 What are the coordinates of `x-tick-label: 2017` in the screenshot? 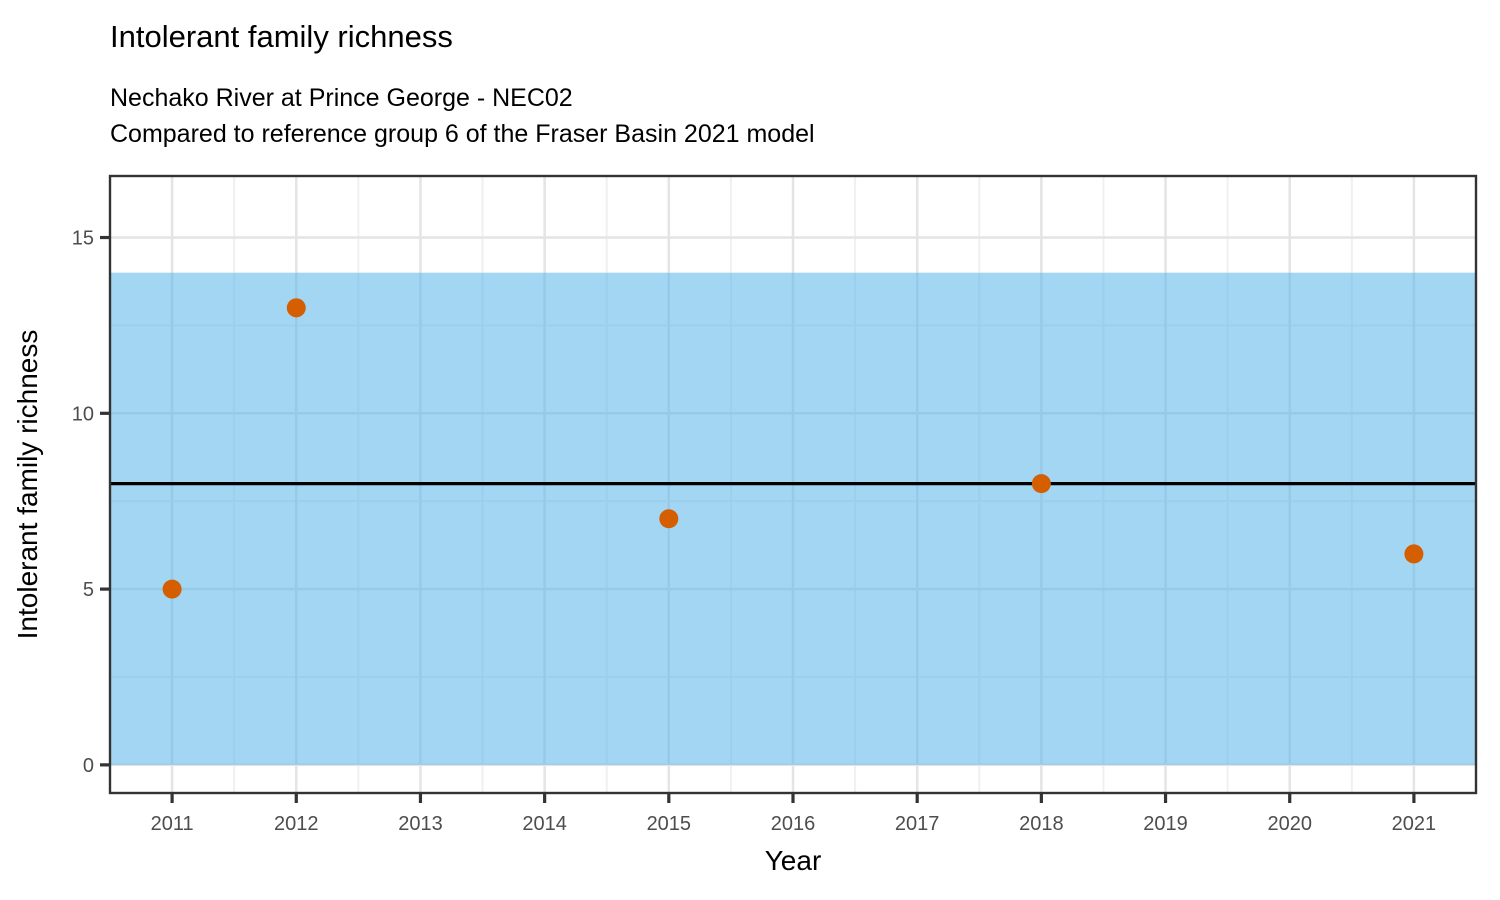 It's located at (917, 824).